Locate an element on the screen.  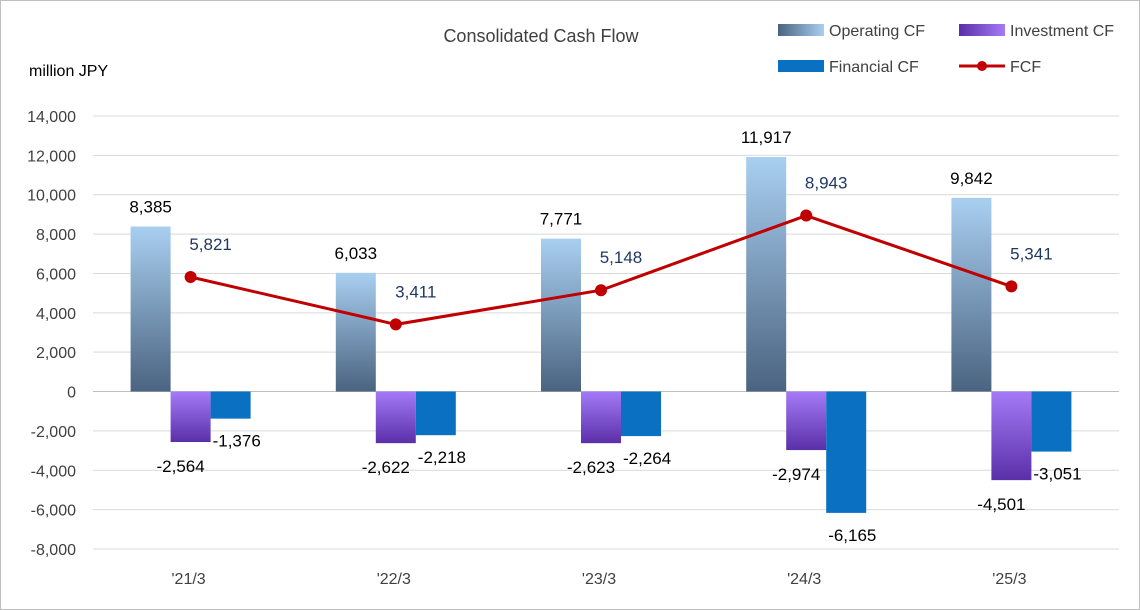
data-label-operating-cf: 11,917 is located at coordinates (766, 137).